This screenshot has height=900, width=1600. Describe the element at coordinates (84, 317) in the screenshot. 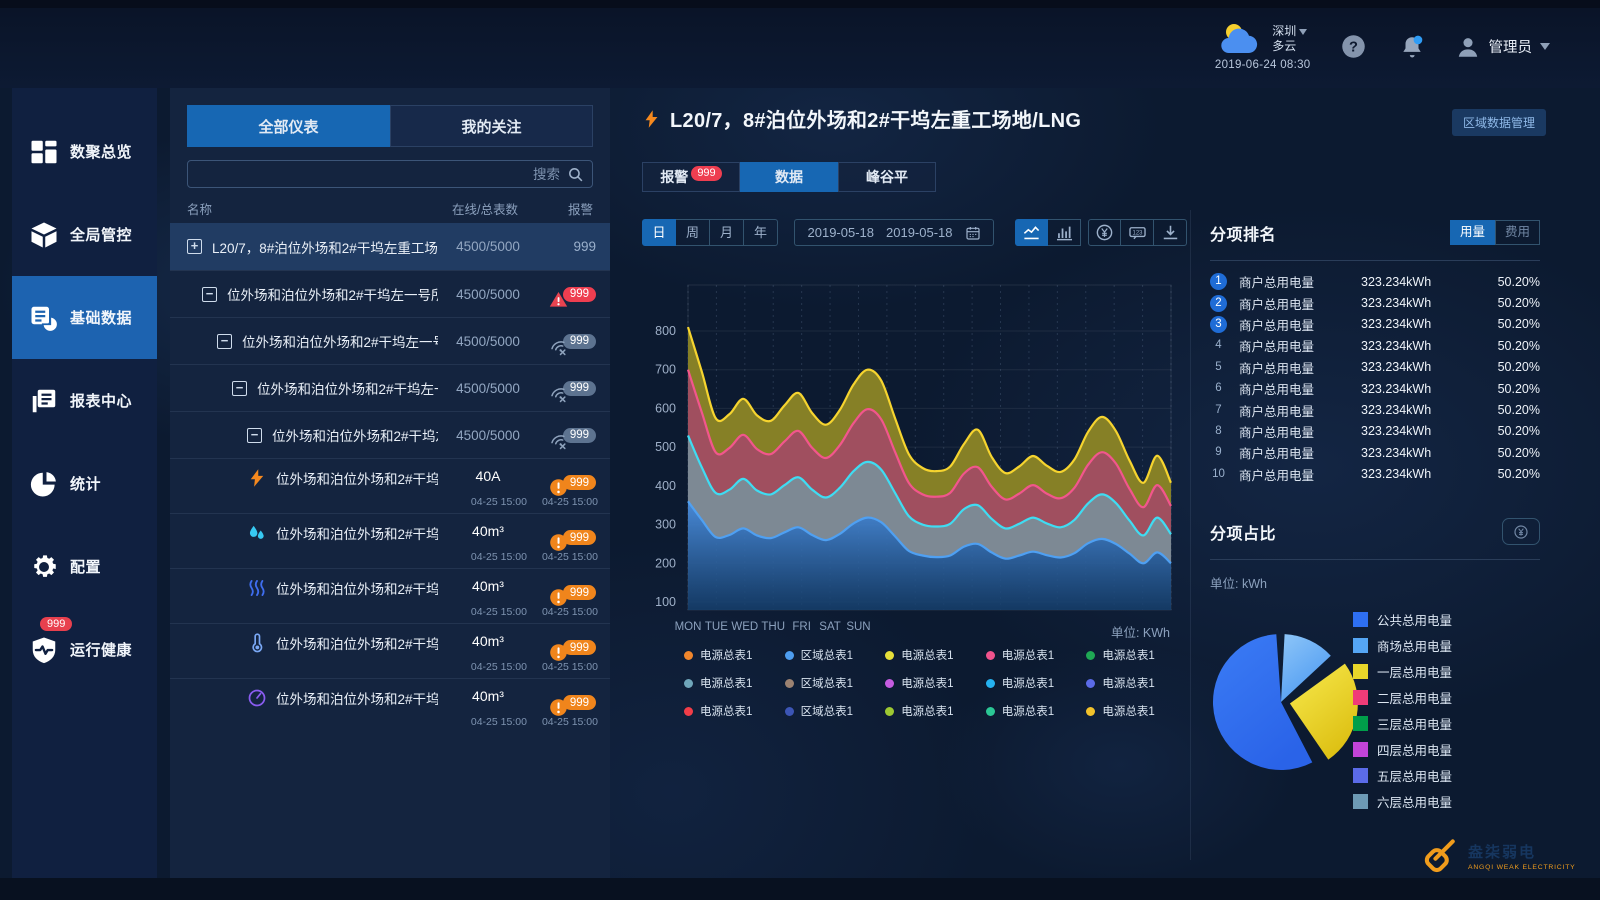

I see `sidebar-item: 基础数据` at that location.